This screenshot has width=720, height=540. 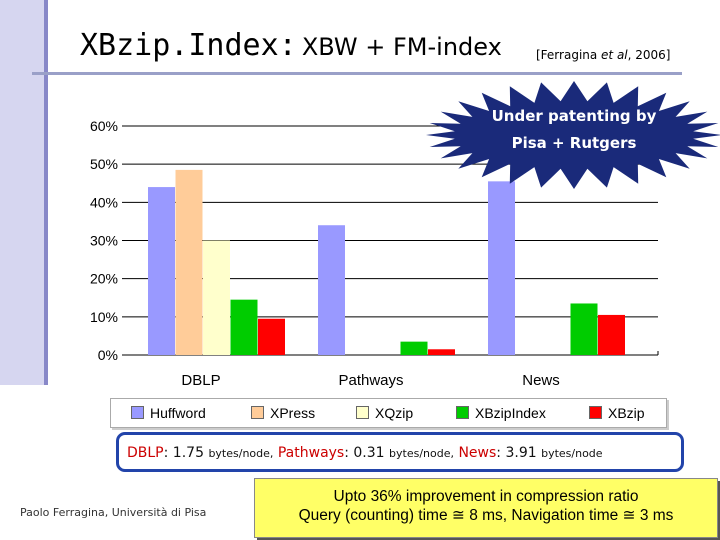 I want to click on bar-xbzip-news, so click(x=611, y=334).